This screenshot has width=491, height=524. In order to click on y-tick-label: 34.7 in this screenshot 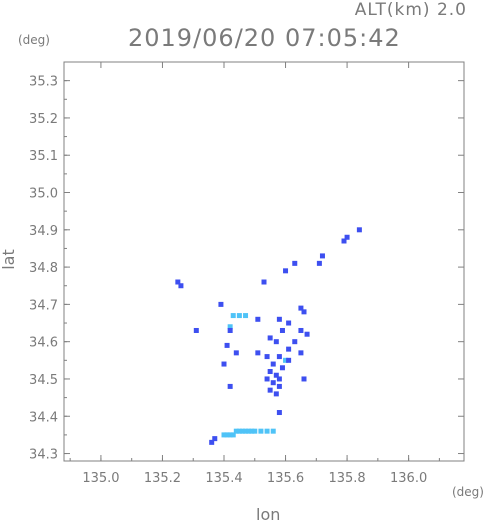, I will do `click(43, 305)`.